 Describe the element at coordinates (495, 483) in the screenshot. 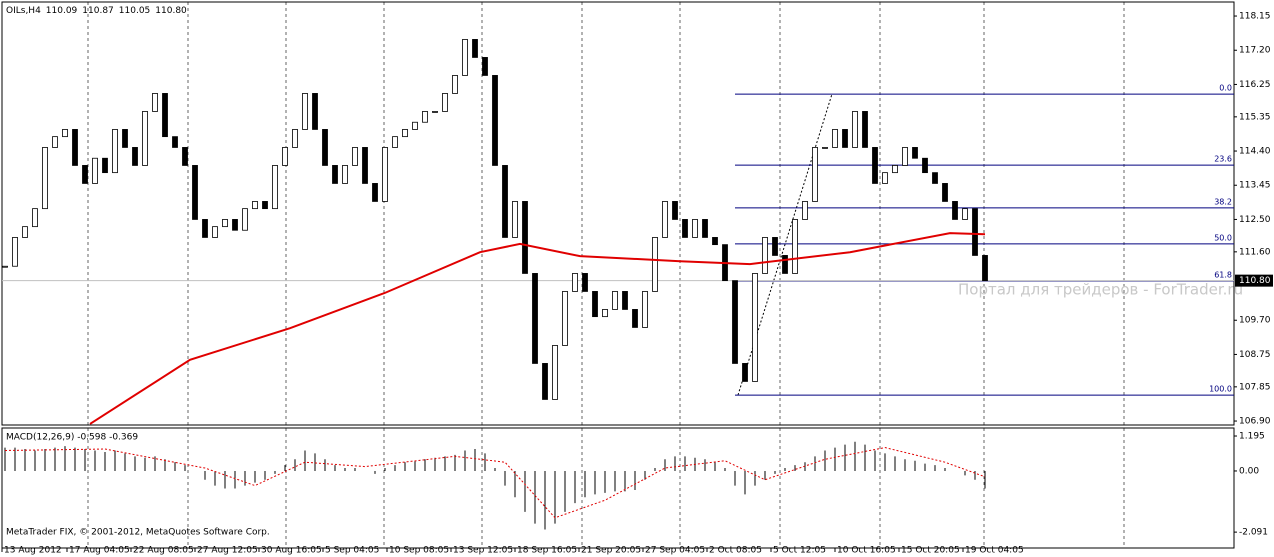

I see `macd-signal` at that location.